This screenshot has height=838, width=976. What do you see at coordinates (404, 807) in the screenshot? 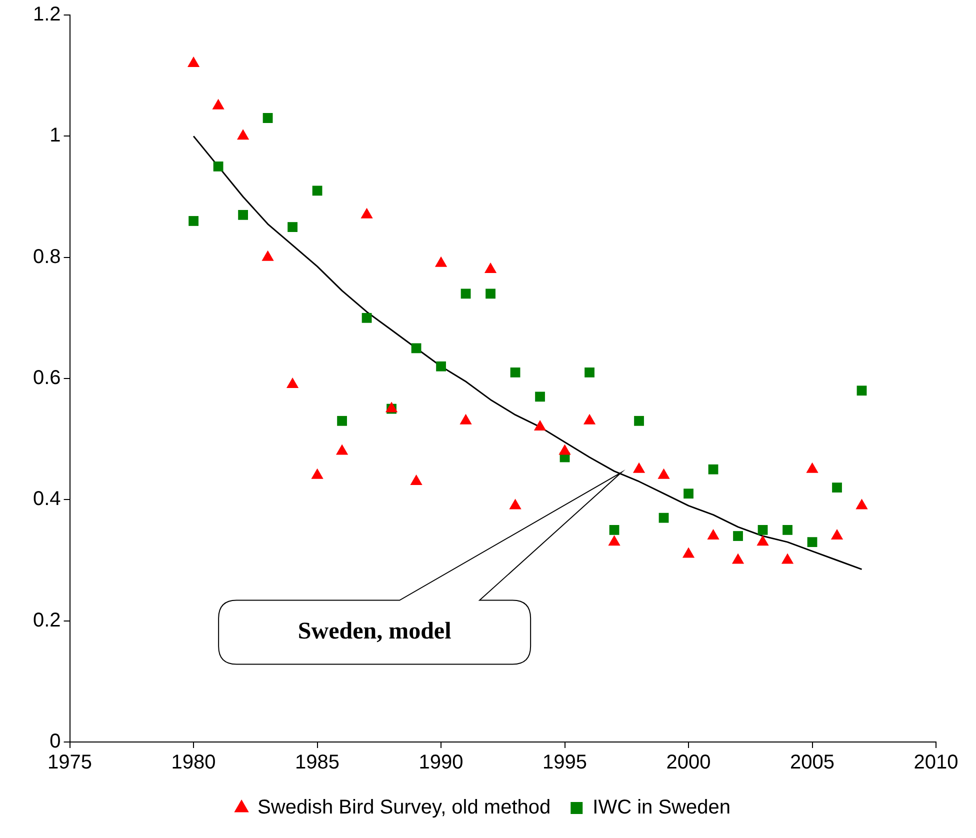
I see `legend-label: Swedish Bird Survey, old method` at bounding box center [404, 807].